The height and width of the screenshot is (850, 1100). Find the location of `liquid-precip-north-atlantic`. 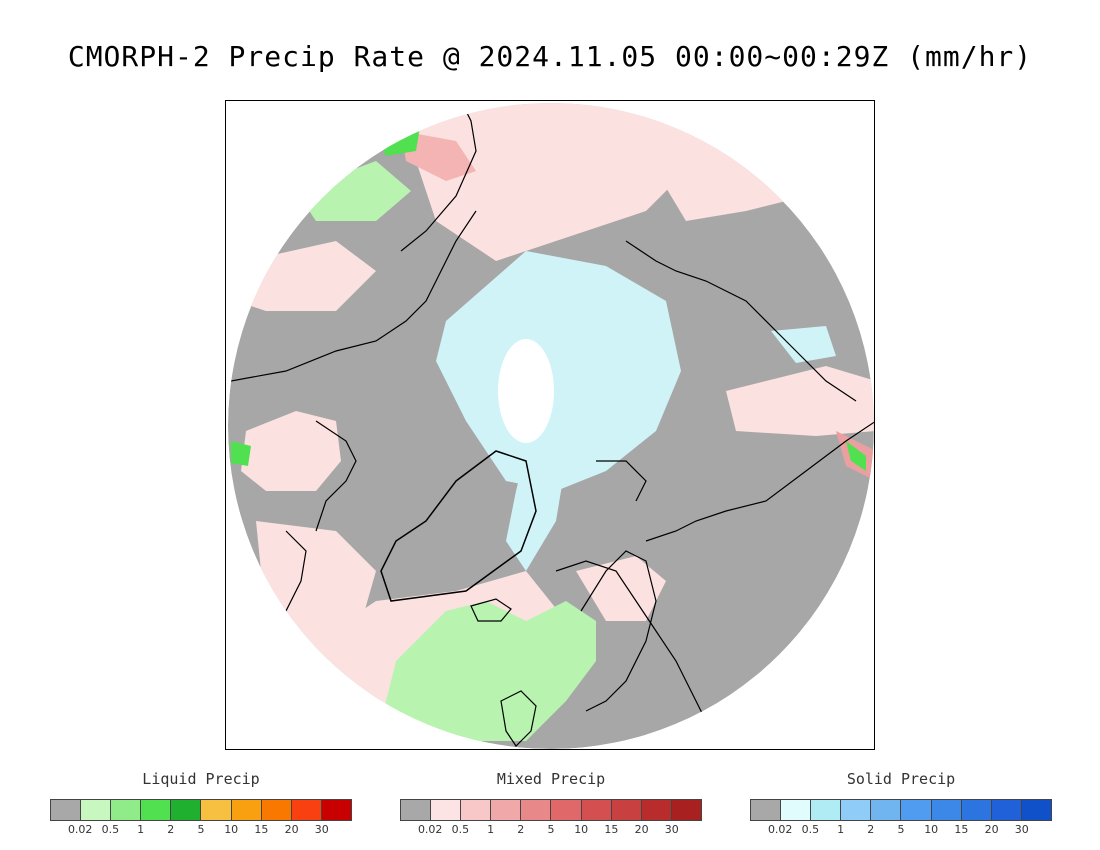

liquid-precip-north-atlantic is located at coordinates (486, 671).